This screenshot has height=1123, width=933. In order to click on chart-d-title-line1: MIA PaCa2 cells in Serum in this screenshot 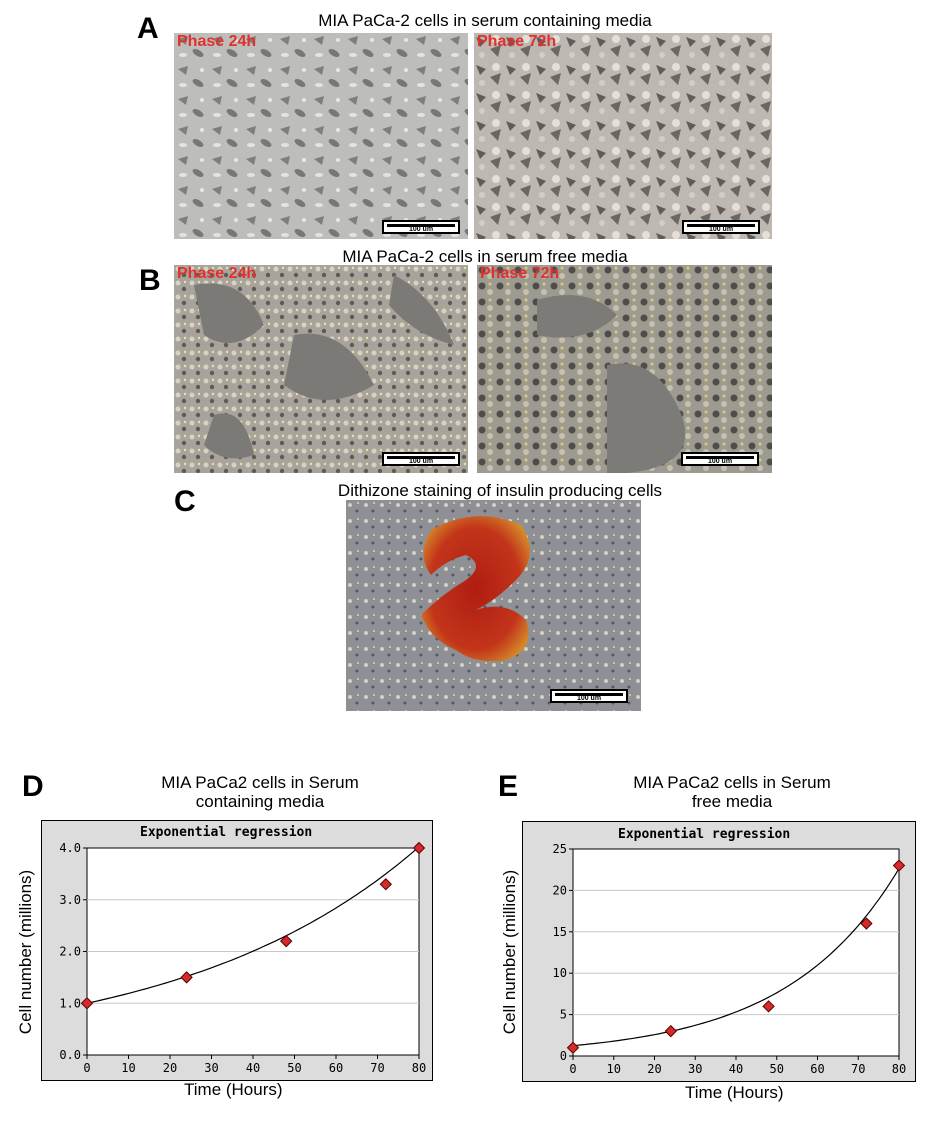, I will do `click(260, 782)`.